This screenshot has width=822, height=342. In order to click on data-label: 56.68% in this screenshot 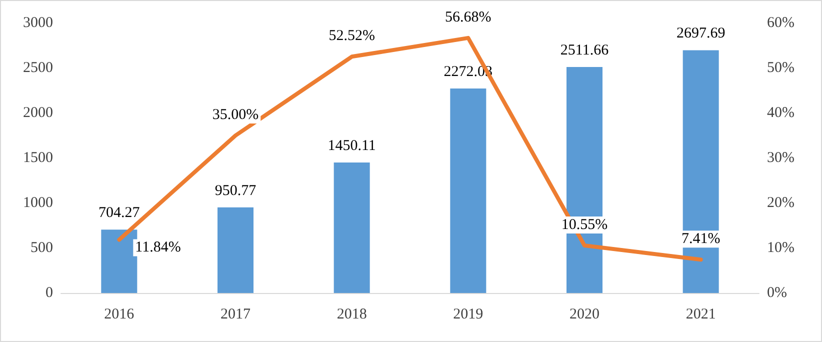, I will do `click(468, 17)`.